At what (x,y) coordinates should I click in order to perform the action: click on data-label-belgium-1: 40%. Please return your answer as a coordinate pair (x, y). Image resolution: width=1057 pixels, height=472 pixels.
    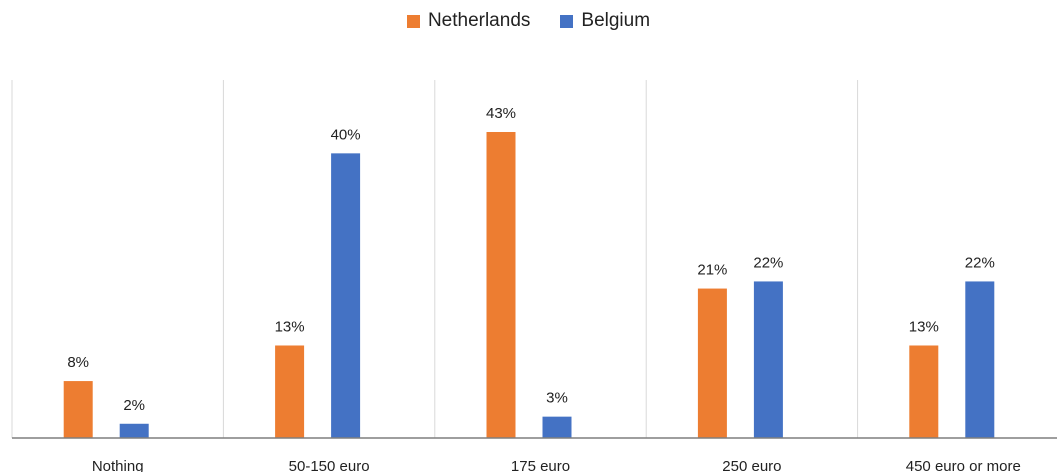
    Looking at the image, I should click on (346, 134).